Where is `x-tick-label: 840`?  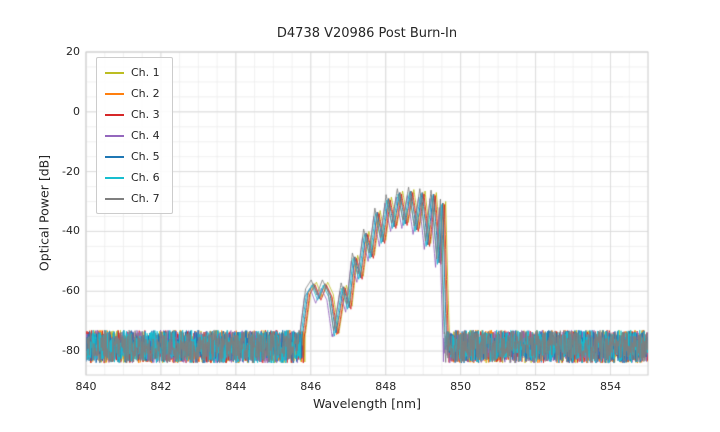
x-tick-label: 840 is located at coordinates (86, 386).